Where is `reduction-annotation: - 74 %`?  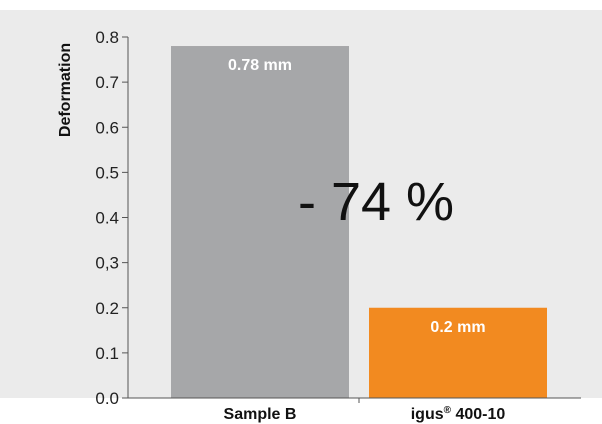
reduction-annotation: - 74 % is located at coordinates (376, 202).